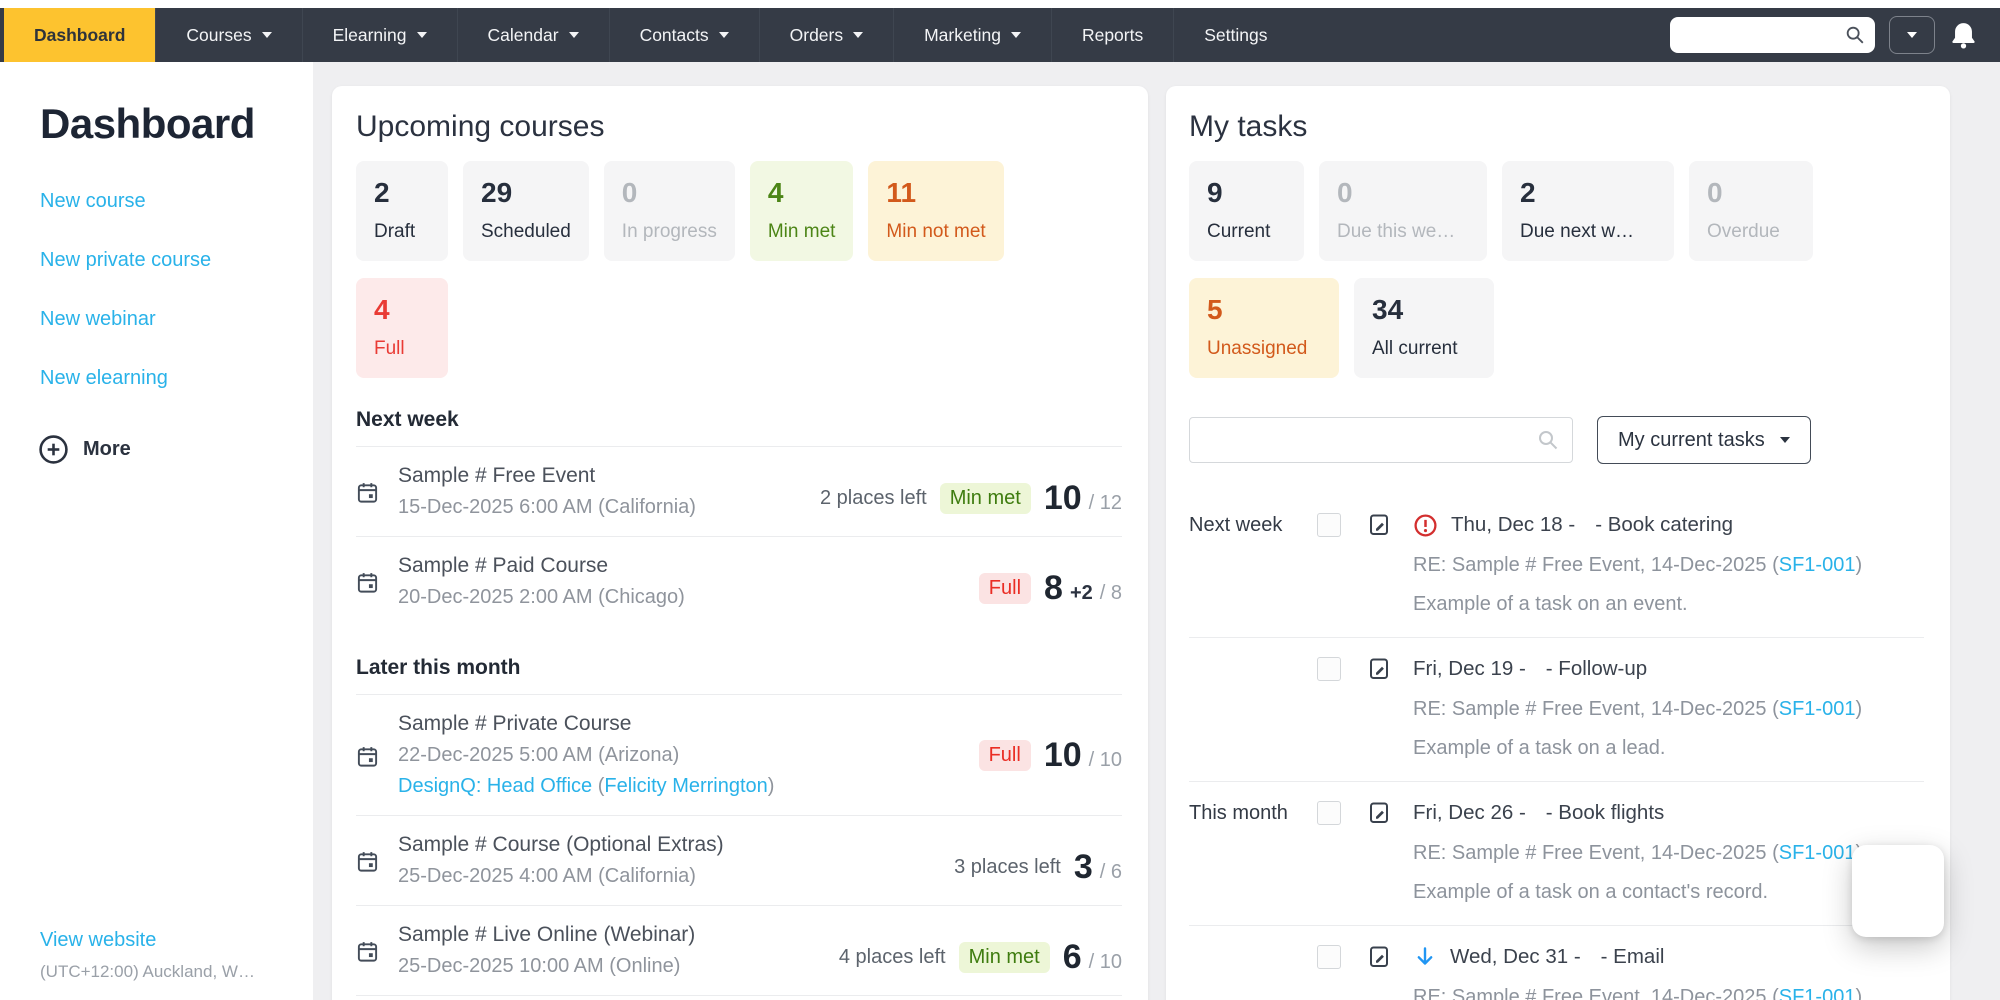 The width and height of the screenshot is (2000, 1000). What do you see at coordinates (801, 211) in the screenshot?
I see `stat-card-min-met: 4 Min met` at bounding box center [801, 211].